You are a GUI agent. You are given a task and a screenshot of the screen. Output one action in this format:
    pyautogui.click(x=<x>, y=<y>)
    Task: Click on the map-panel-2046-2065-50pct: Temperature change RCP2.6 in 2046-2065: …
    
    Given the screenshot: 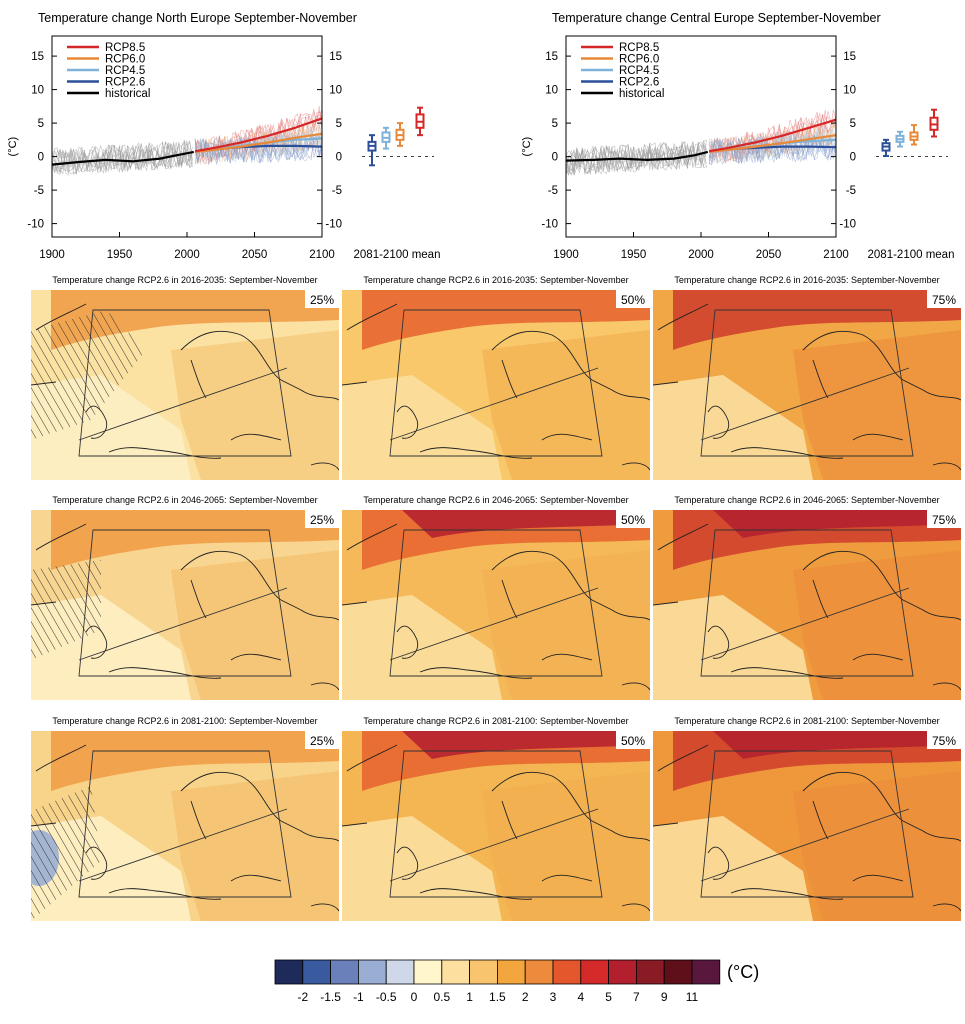 What is the action you would take?
    pyautogui.click(x=496, y=597)
    